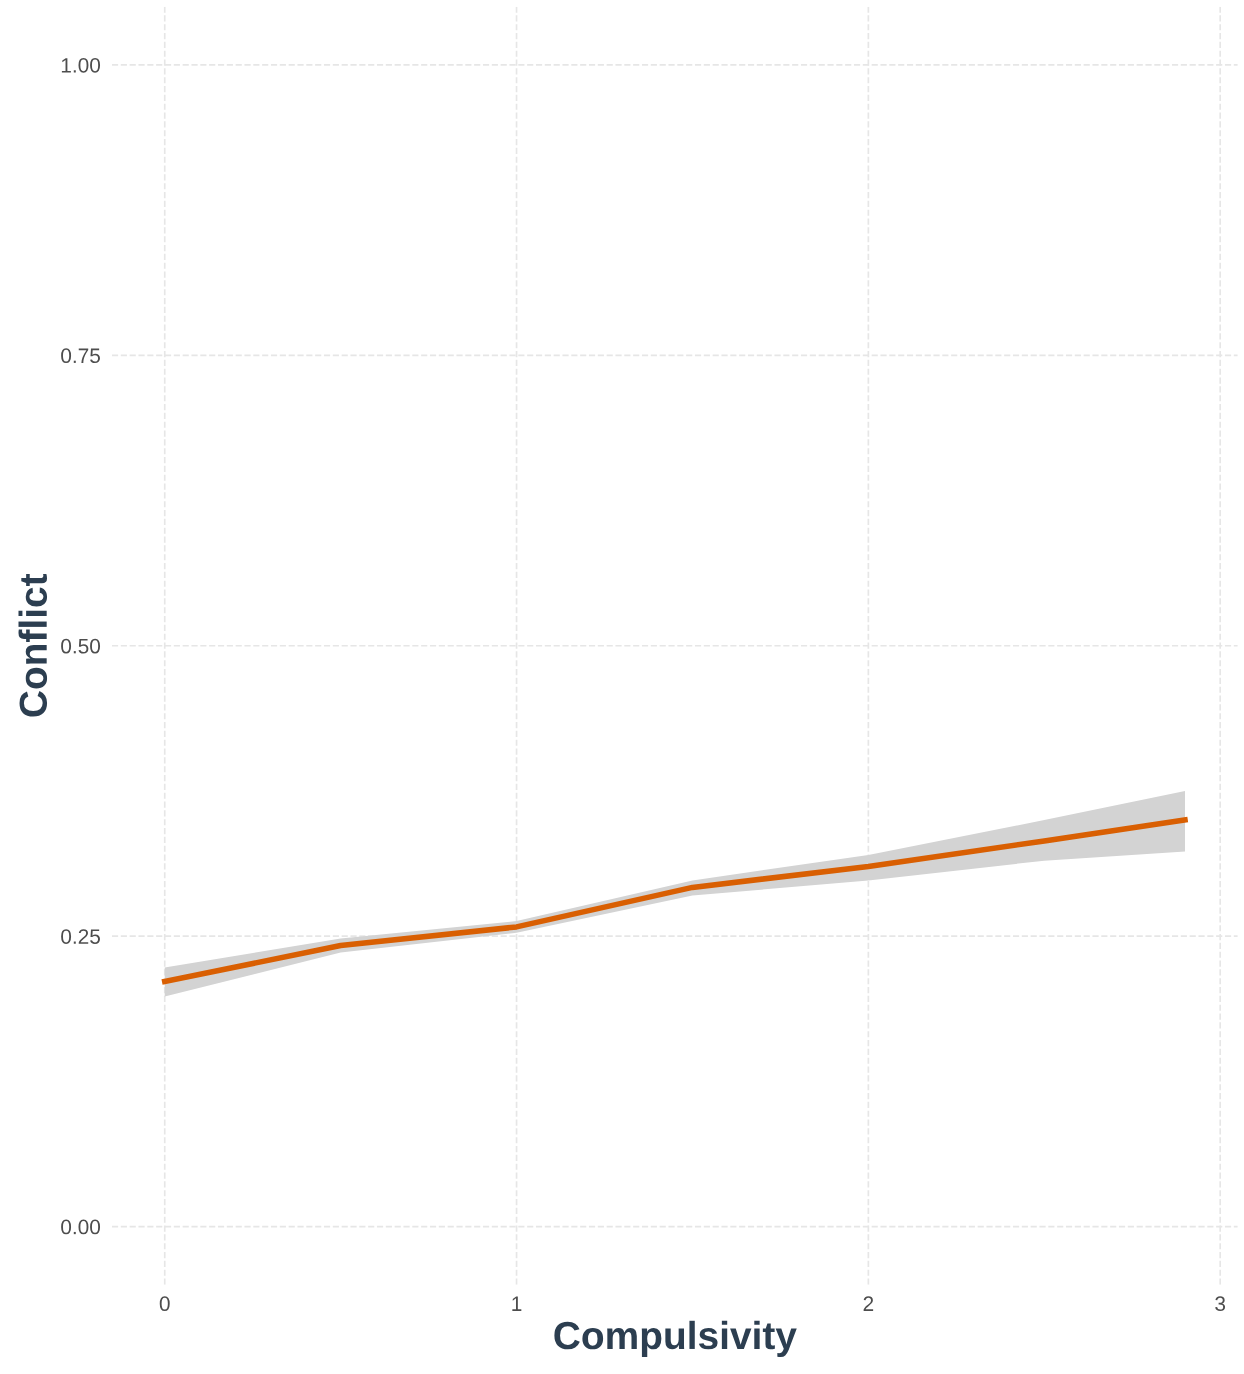  What do you see at coordinates (164, 1304) in the screenshot?
I see `x-tick-label: 0` at bounding box center [164, 1304].